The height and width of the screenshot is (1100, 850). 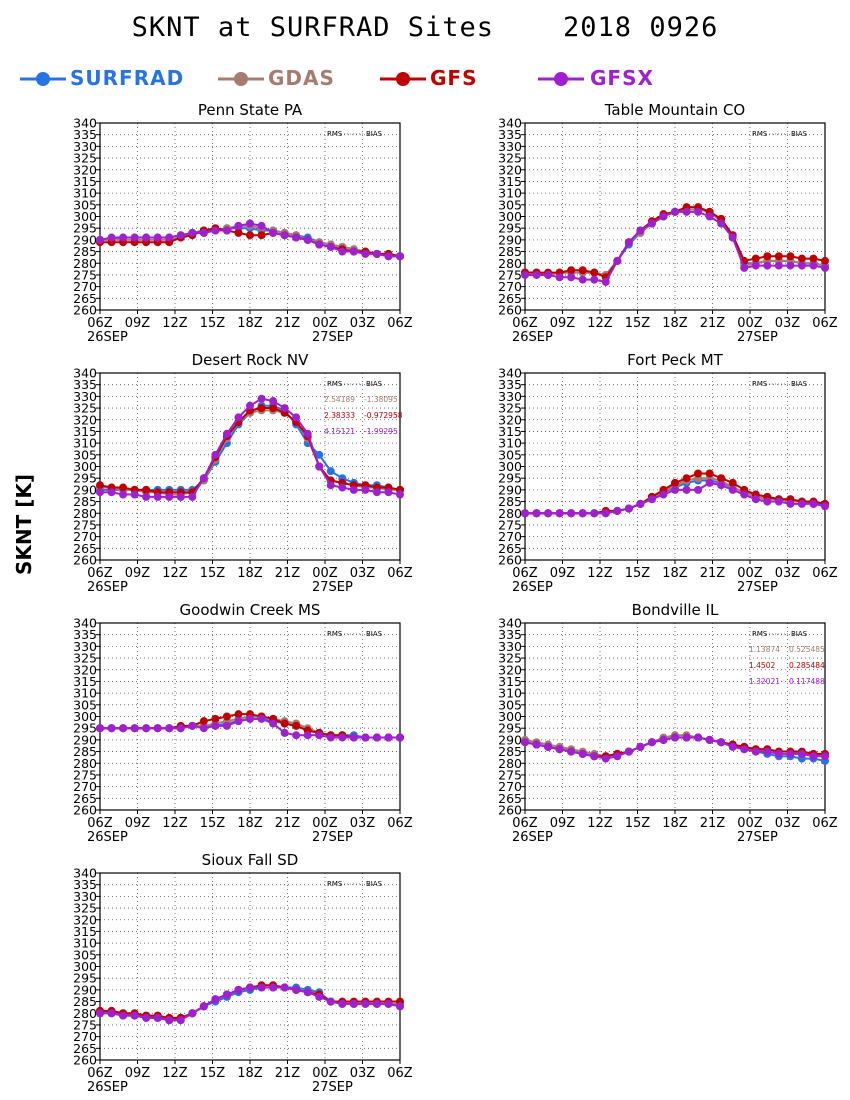 I want to click on stats-bias-value: 0.525485, so click(x=807, y=649).